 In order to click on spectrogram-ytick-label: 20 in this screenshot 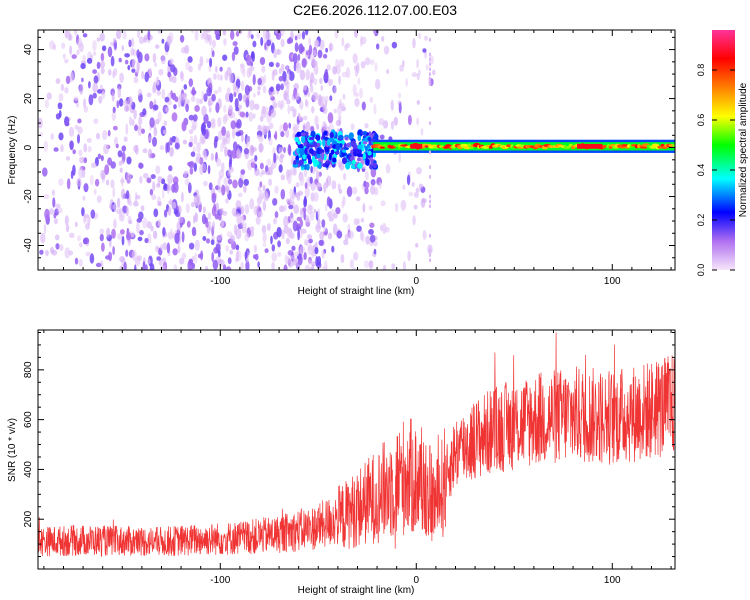, I will do `click(28, 99)`.